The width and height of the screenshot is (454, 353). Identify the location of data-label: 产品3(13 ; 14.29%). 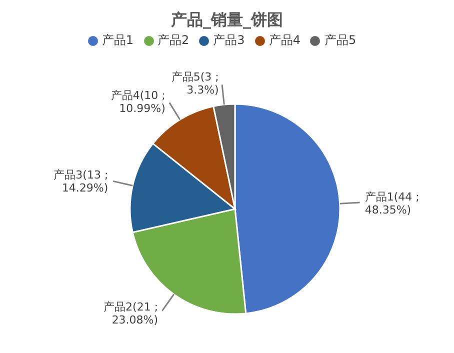
(81, 181).